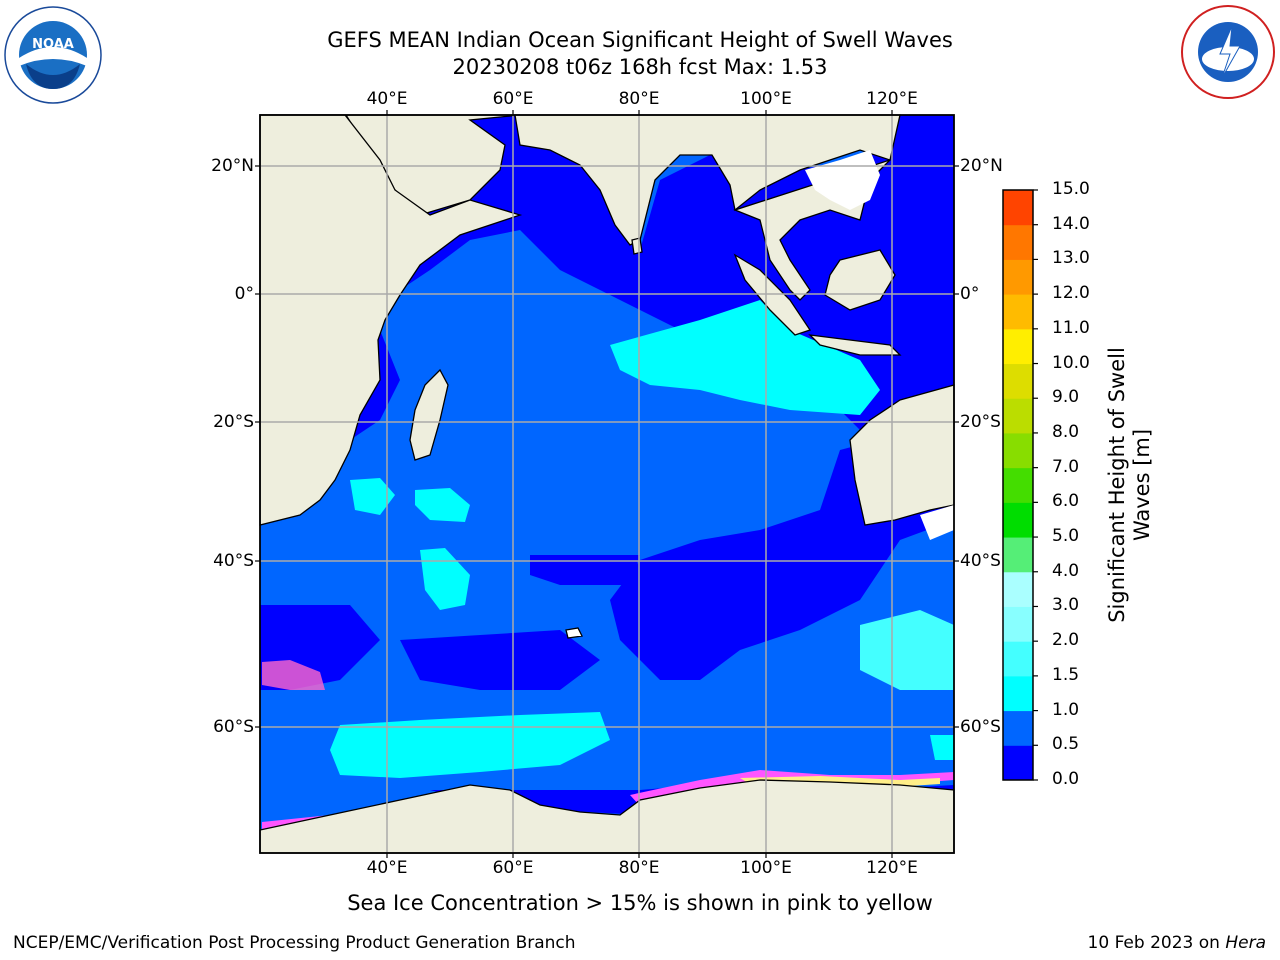 The height and width of the screenshot is (960, 1280). Describe the element at coordinates (981, 166) in the screenshot. I see `lat-label-right-20n: 20°N` at that location.